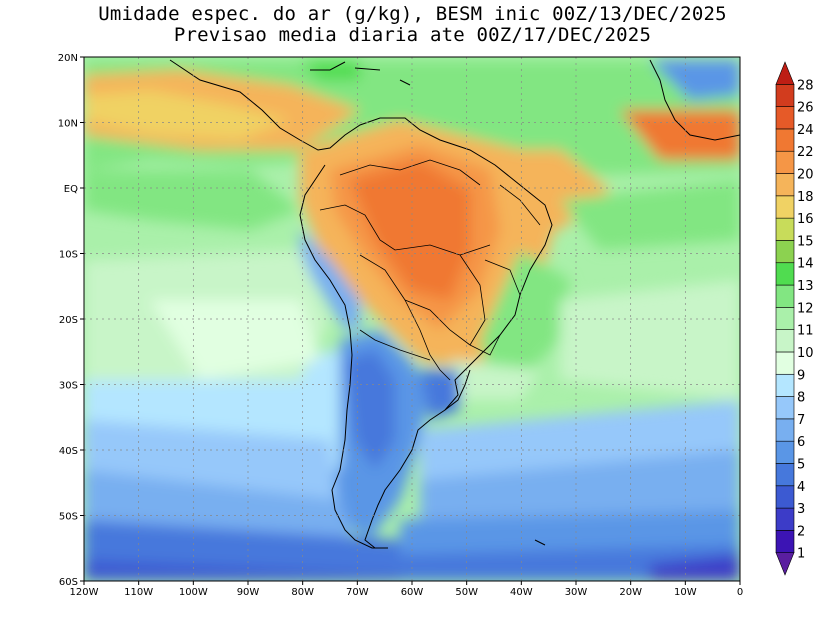 The height and width of the screenshot is (637, 825). I want to click on colorbar-label: 2, so click(801, 531).